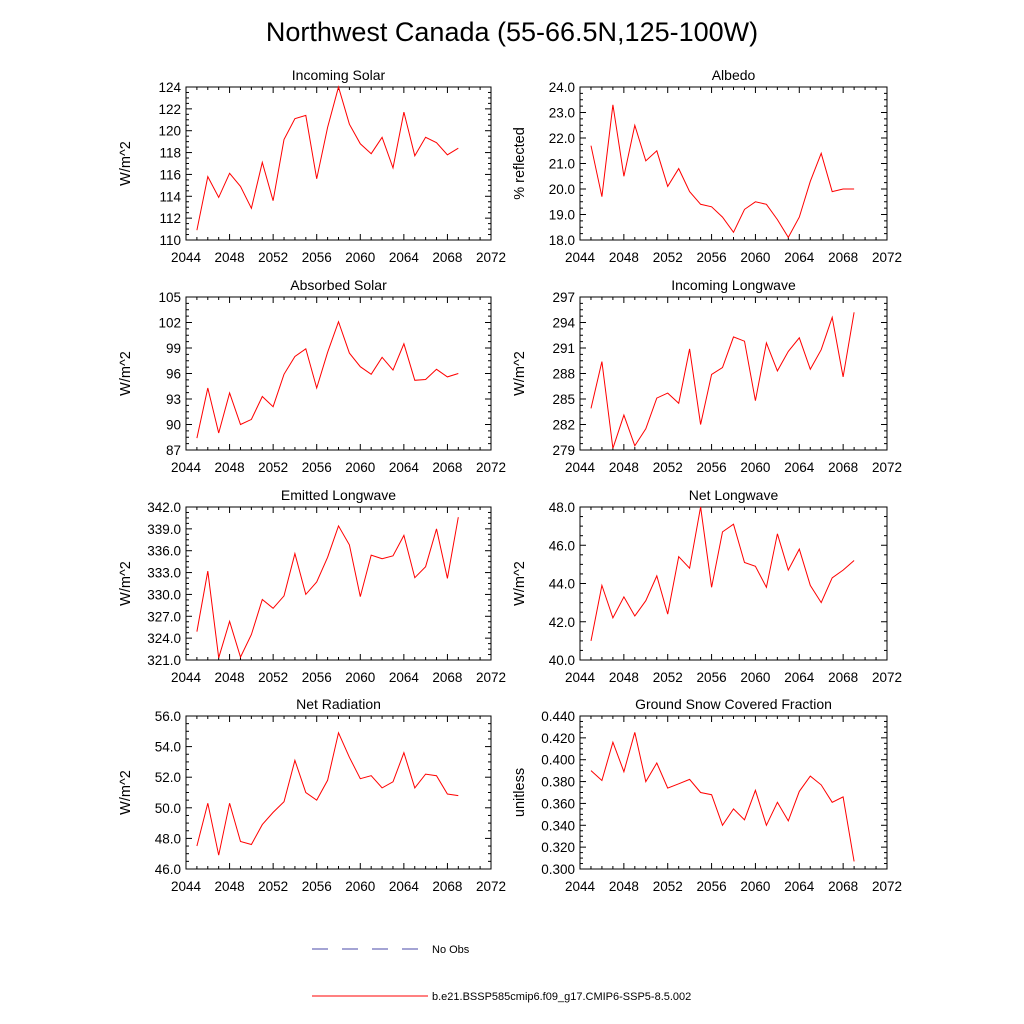 The height and width of the screenshot is (1024, 1024). Describe the element at coordinates (164, 529) in the screenshot. I see `y-tick-label: 339.0` at that location.